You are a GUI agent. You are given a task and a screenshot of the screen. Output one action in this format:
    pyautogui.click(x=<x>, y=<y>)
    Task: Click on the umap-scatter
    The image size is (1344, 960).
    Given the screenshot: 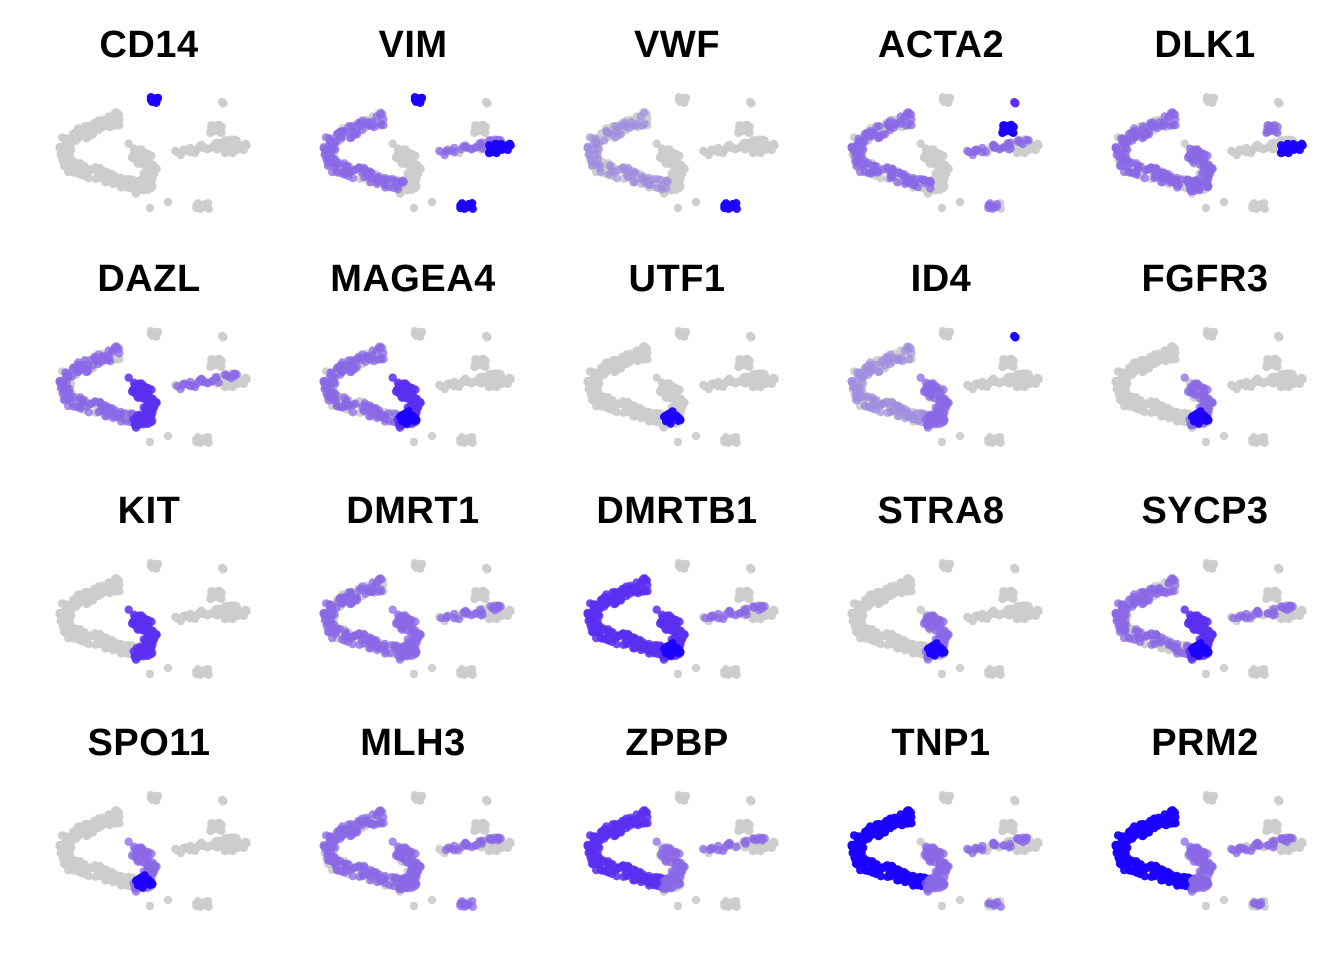 What is the action you would take?
    pyautogui.click(x=417, y=153)
    